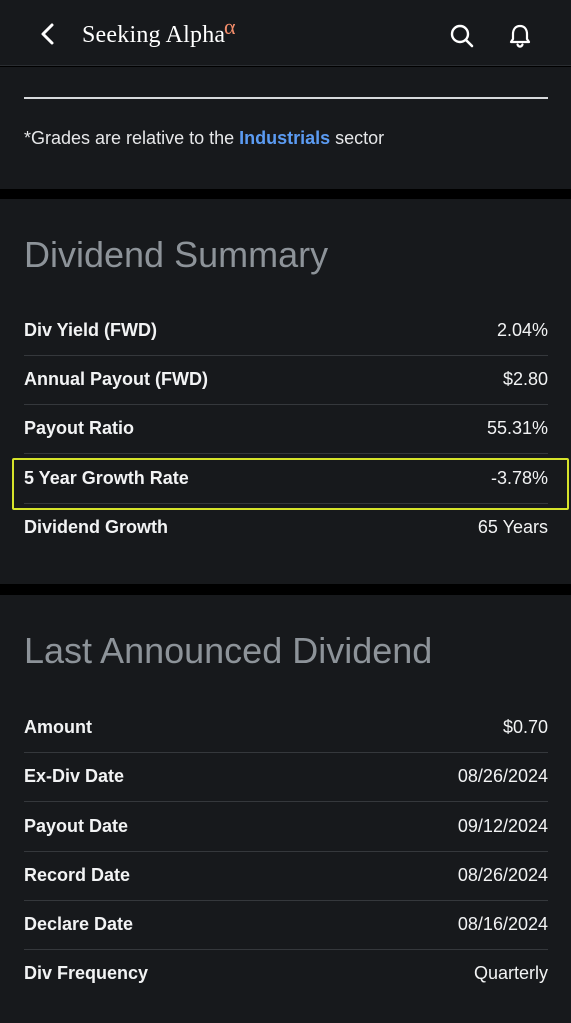 The height and width of the screenshot is (1023, 571). What do you see at coordinates (116, 379) in the screenshot?
I see `row-label: Annual Payout (FWD)` at bounding box center [116, 379].